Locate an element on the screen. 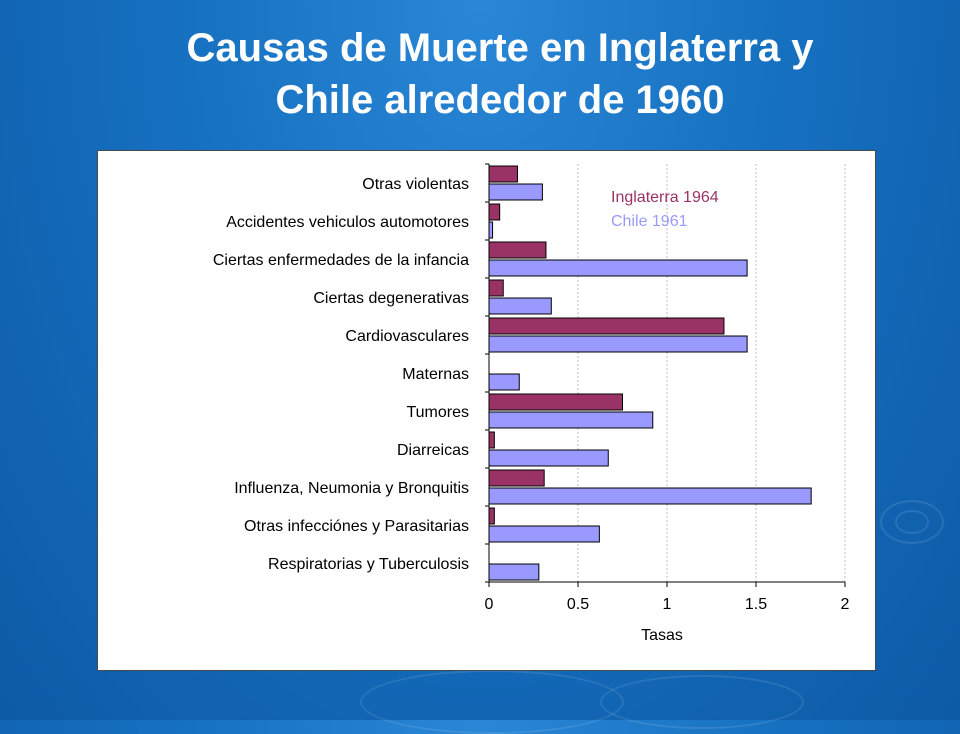 This screenshot has height=734, width=960. title-line-1: Causas de Muerte en Inglaterra y is located at coordinates (500, 48).